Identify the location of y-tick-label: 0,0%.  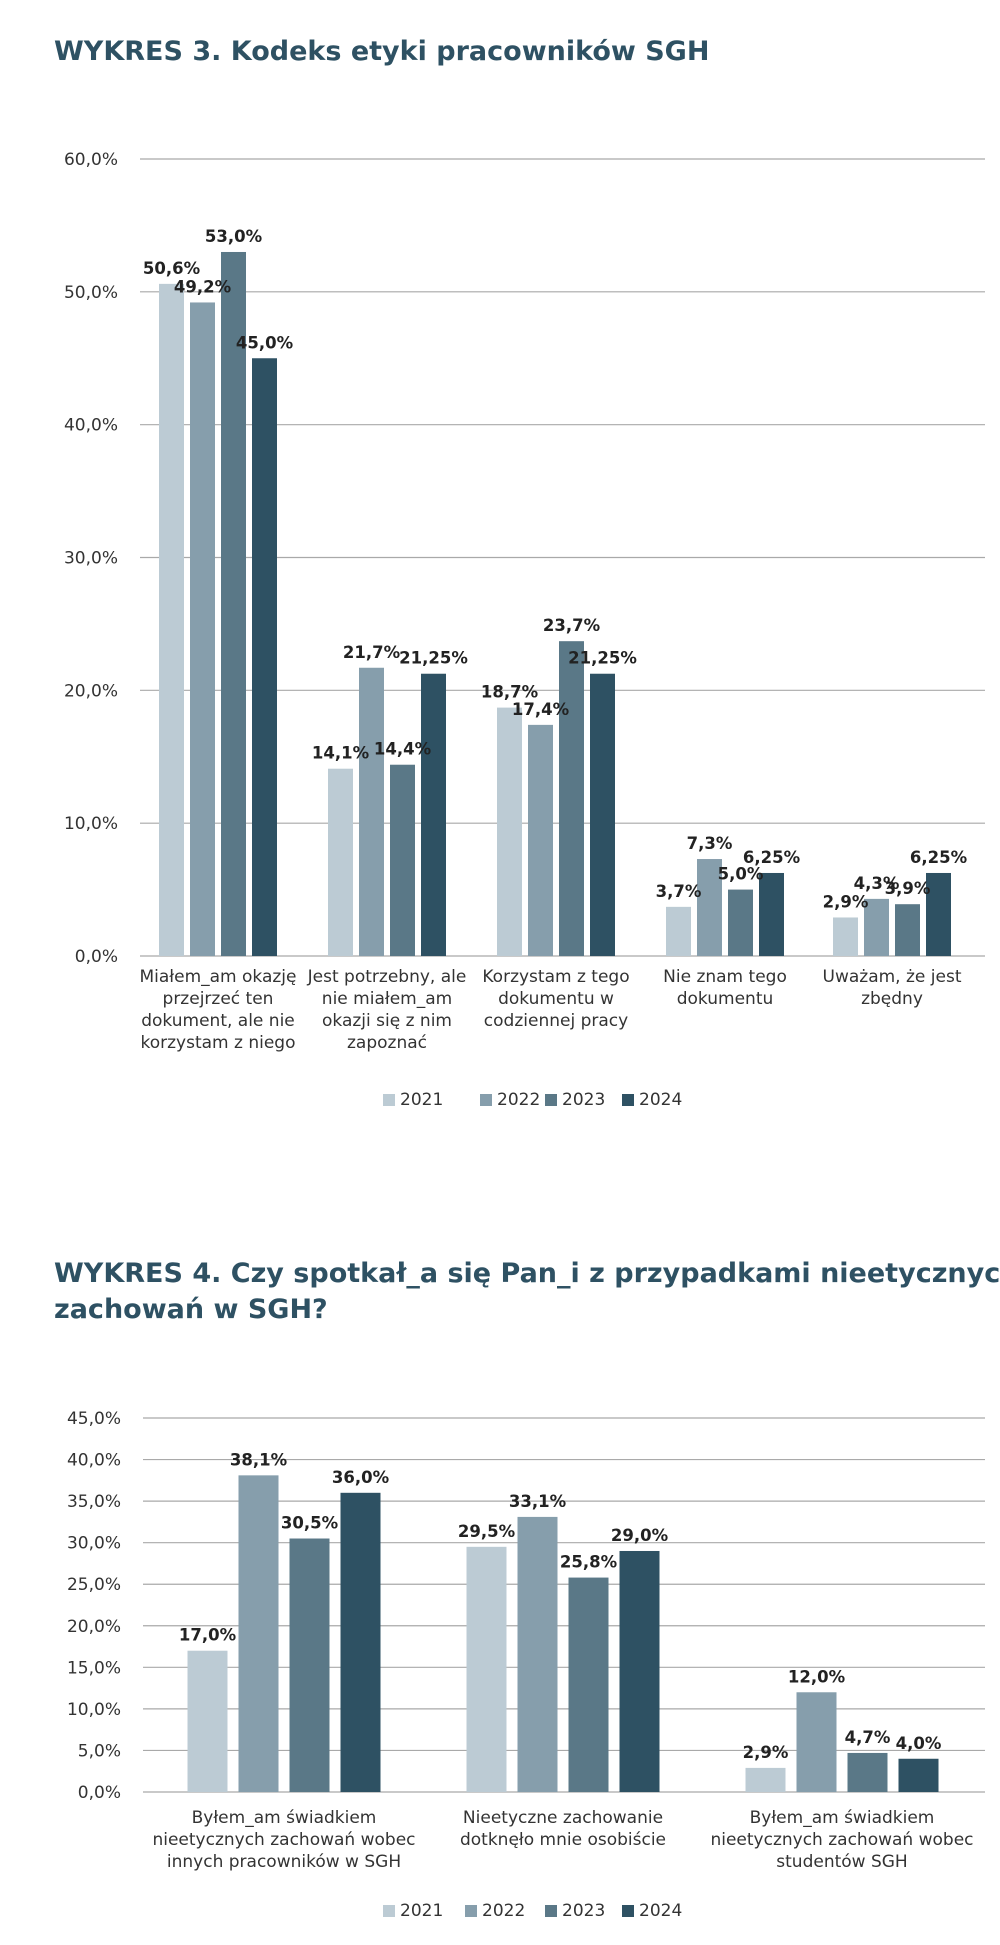
(96, 957).